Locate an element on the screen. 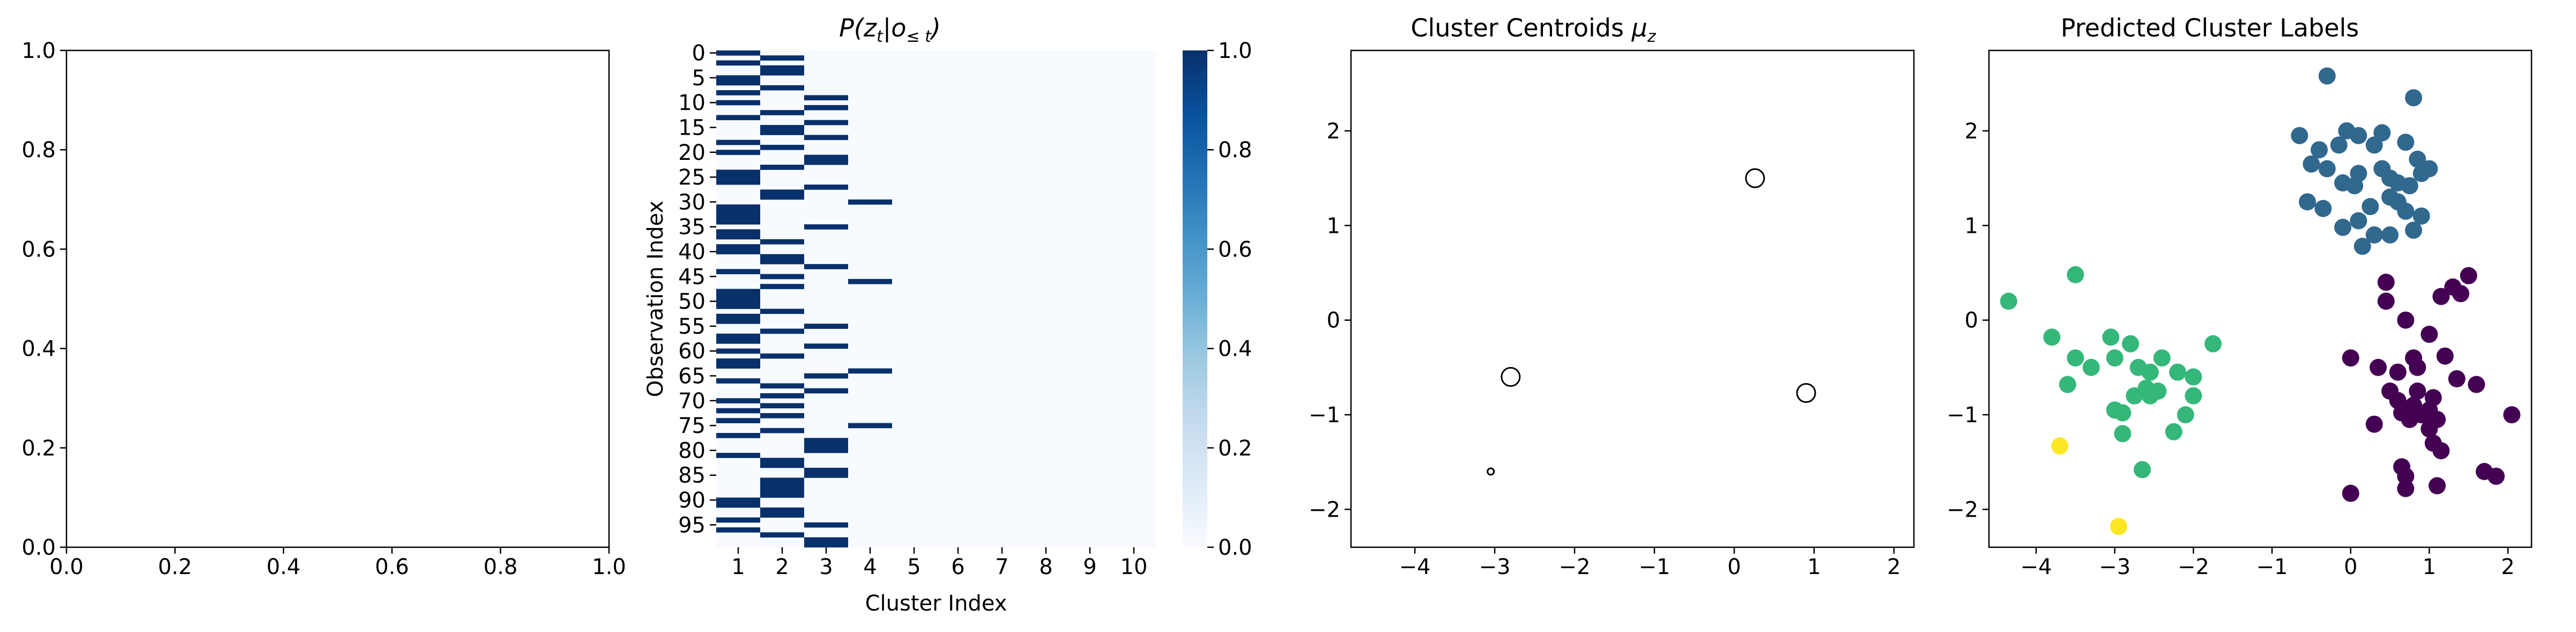 The width and height of the screenshot is (2576, 632). y-tick-label: −1 is located at coordinates (1962, 415).